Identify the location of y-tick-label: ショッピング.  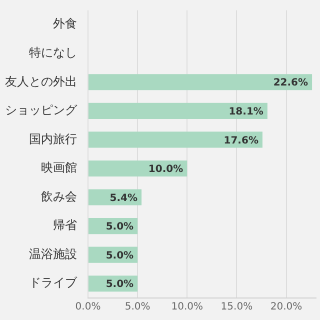
(41, 110).